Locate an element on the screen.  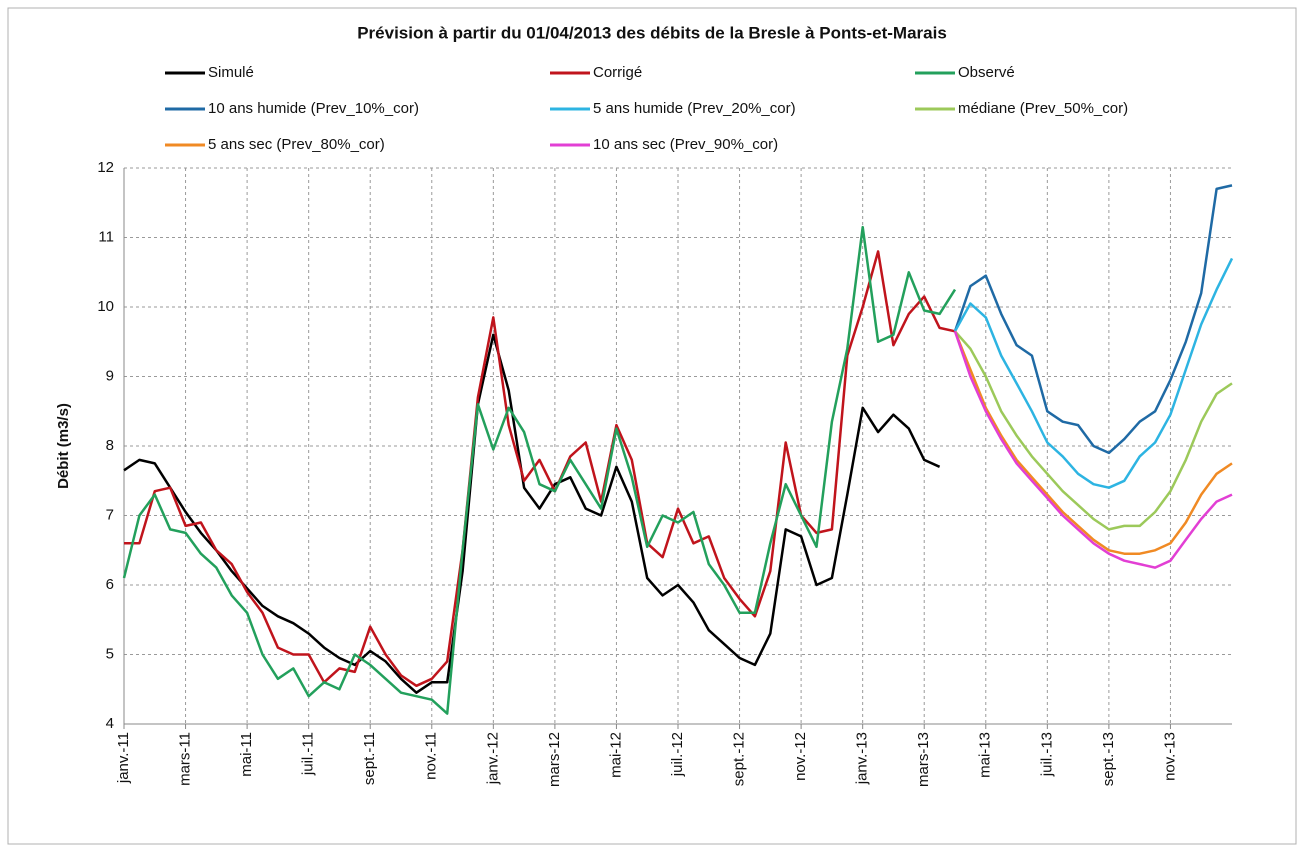
y-tick-label: 10 is located at coordinates (105, 306).